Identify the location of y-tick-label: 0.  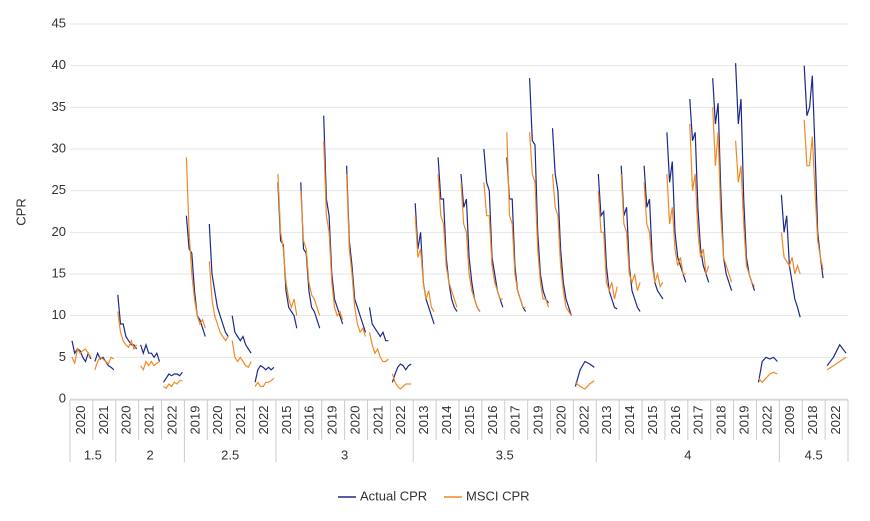
(62, 397).